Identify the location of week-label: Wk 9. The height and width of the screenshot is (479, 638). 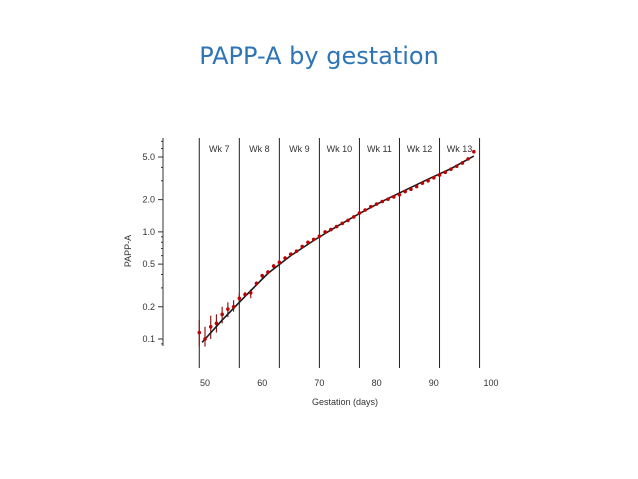
(299, 149).